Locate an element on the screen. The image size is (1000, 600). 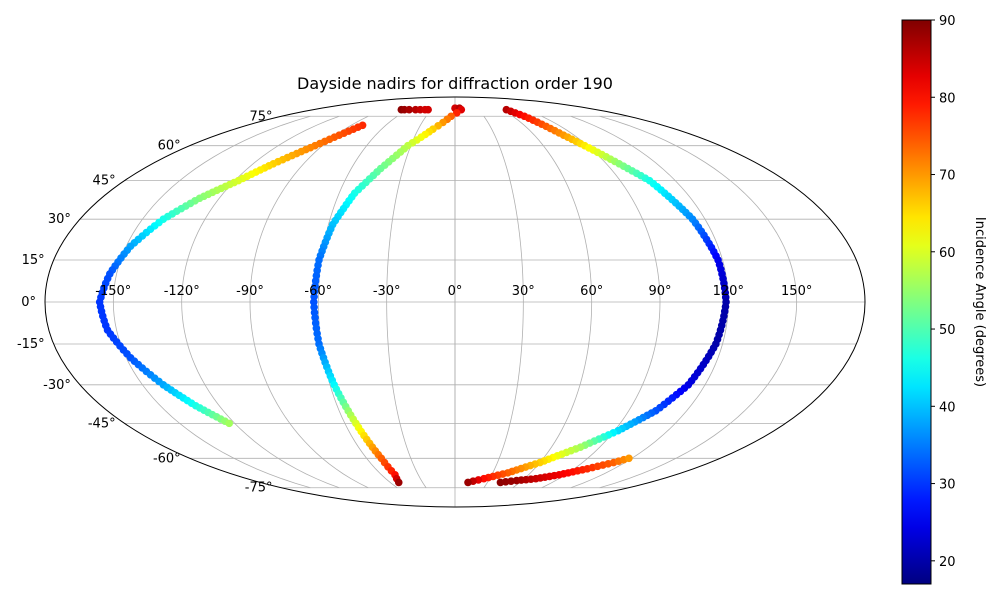
colorbar-gradient is located at coordinates (916, 302).